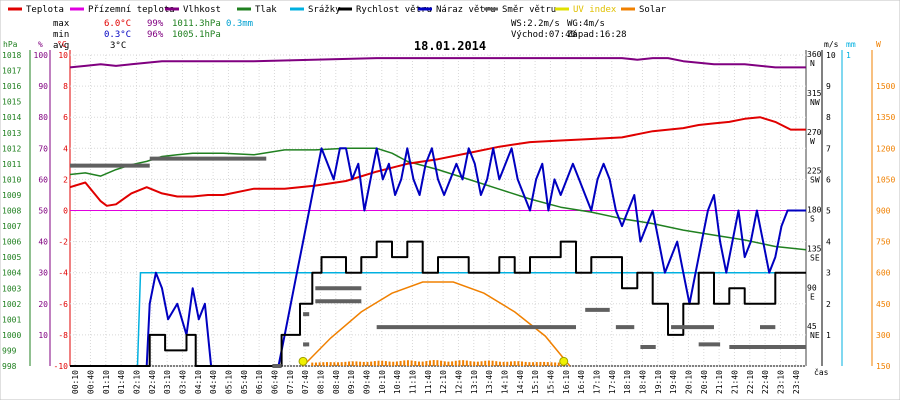 The height and width of the screenshot is (400, 900). What do you see at coordinates (814, 248) in the screenshot?
I see `dir-tick-label: 135` at bounding box center [814, 248].